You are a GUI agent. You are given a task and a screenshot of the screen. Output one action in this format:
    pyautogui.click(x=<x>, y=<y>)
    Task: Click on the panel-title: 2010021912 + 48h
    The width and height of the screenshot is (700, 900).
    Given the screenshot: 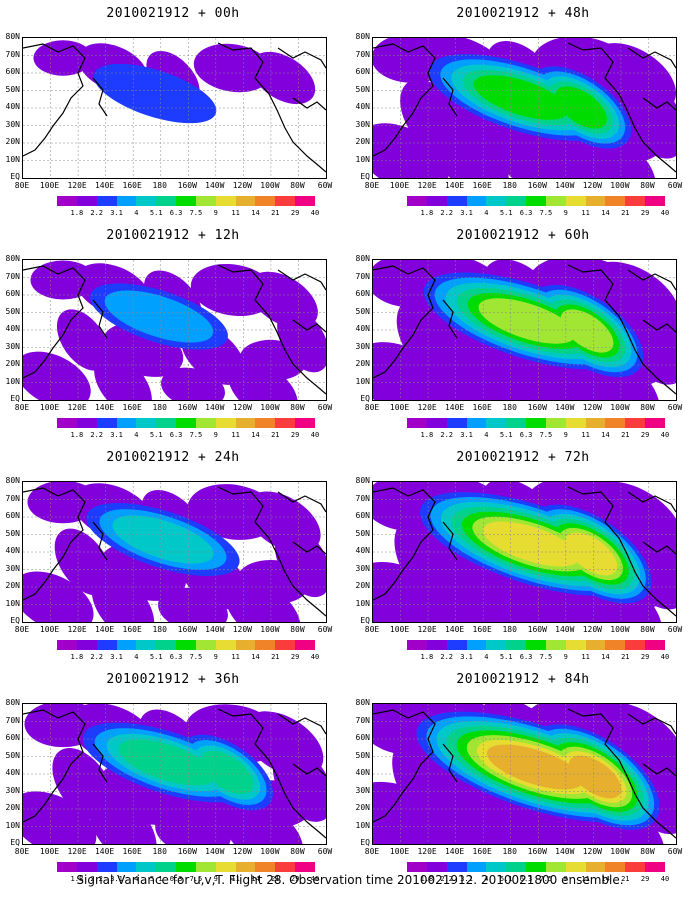 What is the action you would take?
    pyautogui.click(x=523, y=13)
    